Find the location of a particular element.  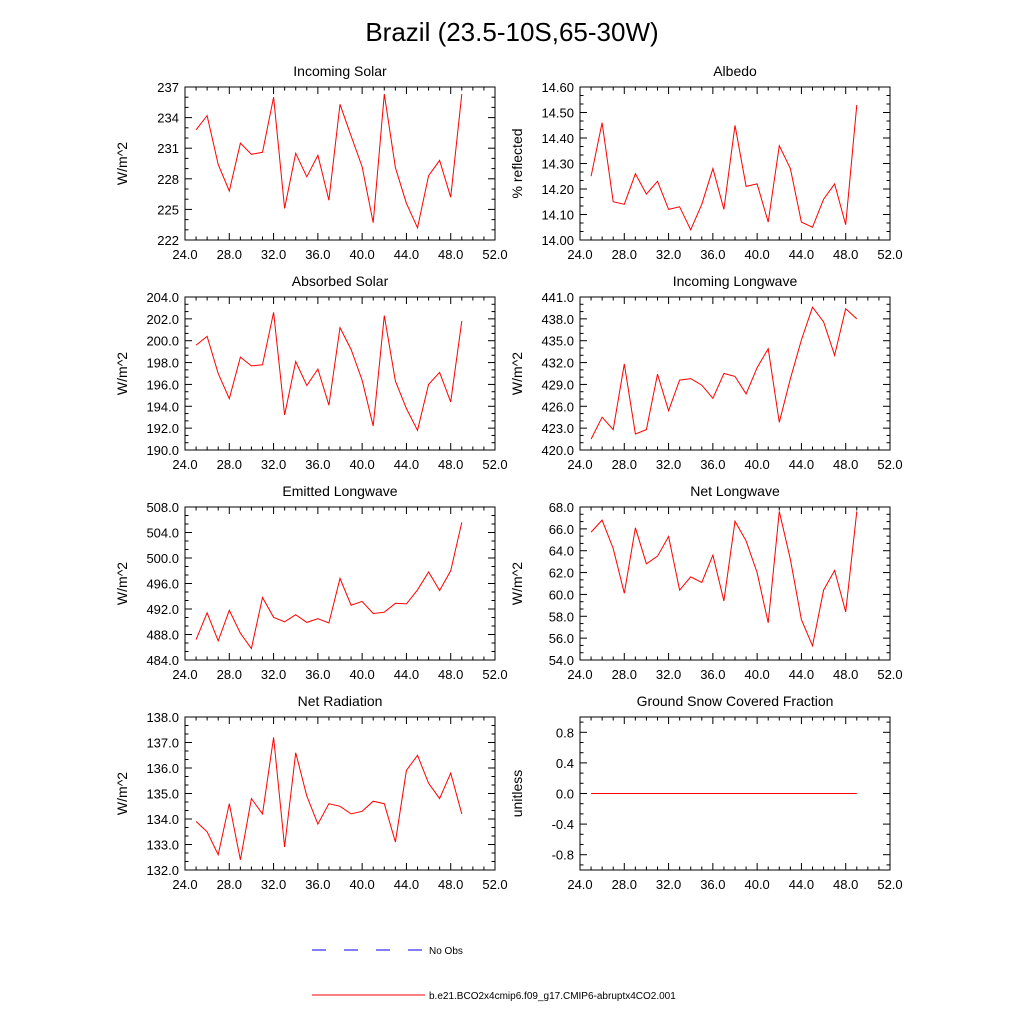

y-tick-label: 14.40 is located at coordinates (557, 138).